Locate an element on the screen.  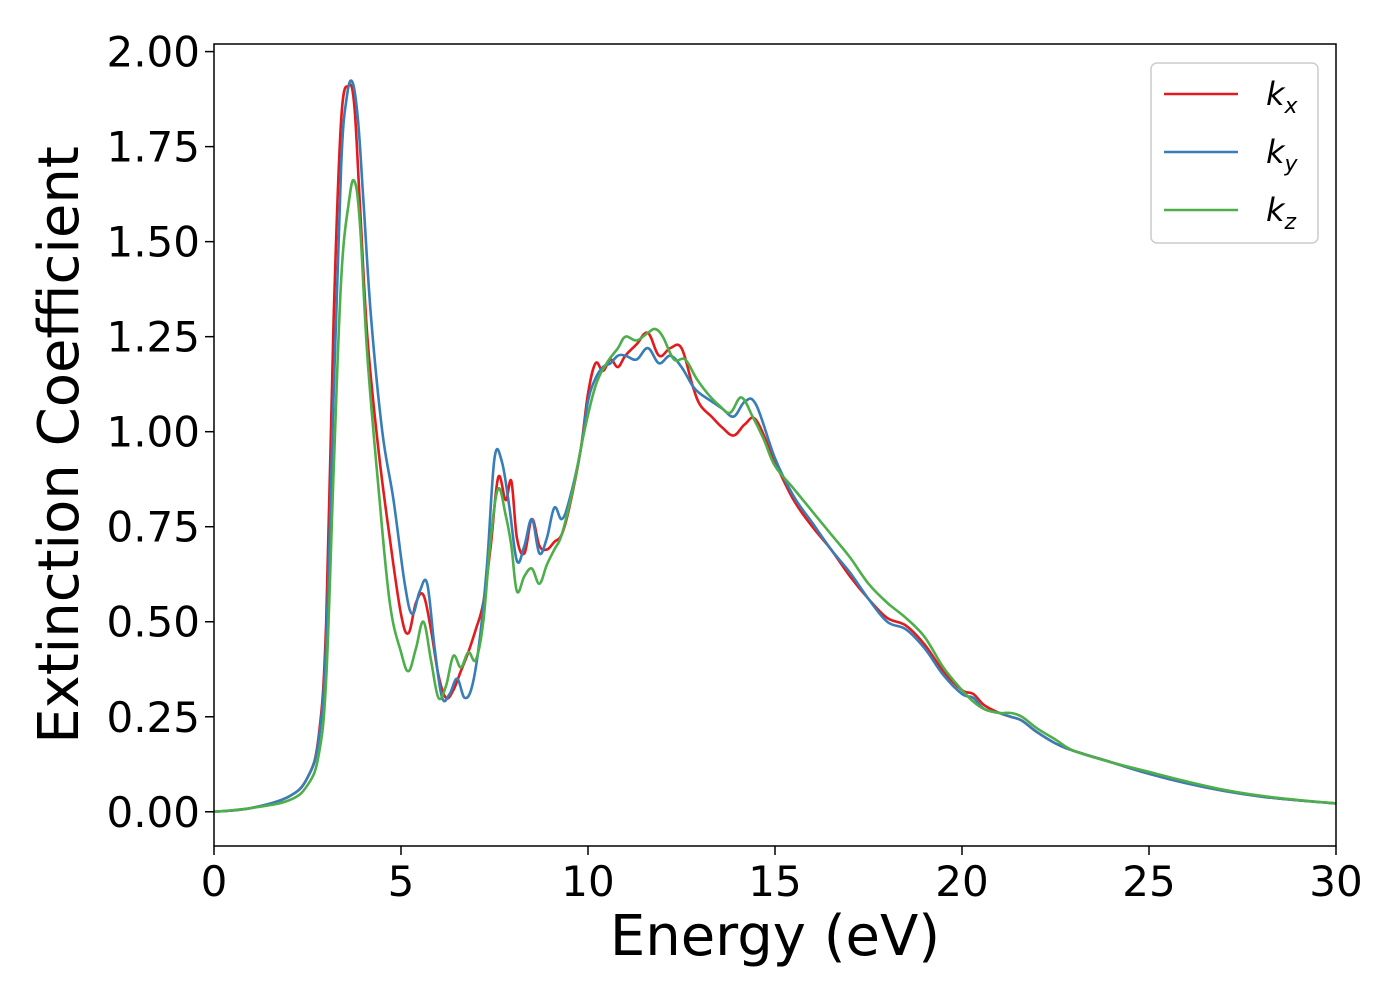
y-tick-label: 1.75 is located at coordinates (153, 147).